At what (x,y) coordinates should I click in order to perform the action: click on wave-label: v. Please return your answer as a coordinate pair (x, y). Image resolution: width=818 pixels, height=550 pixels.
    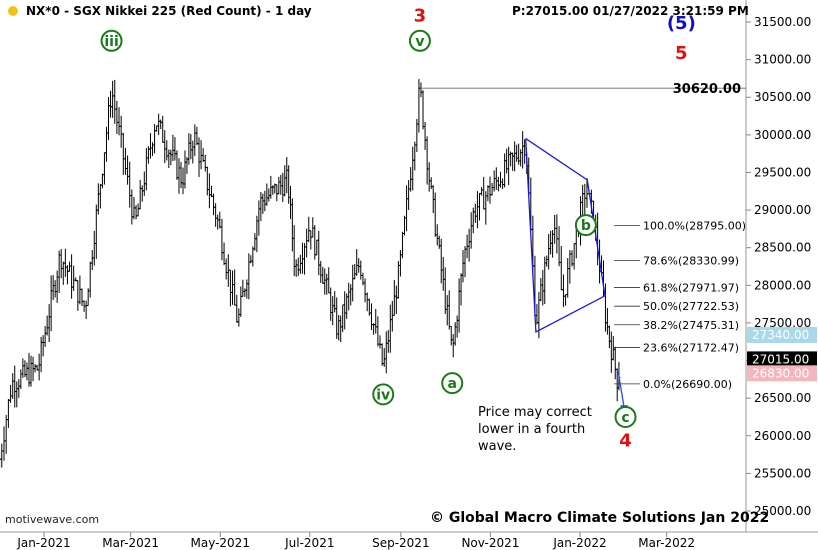
    Looking at the image, I should click on (419, 42).